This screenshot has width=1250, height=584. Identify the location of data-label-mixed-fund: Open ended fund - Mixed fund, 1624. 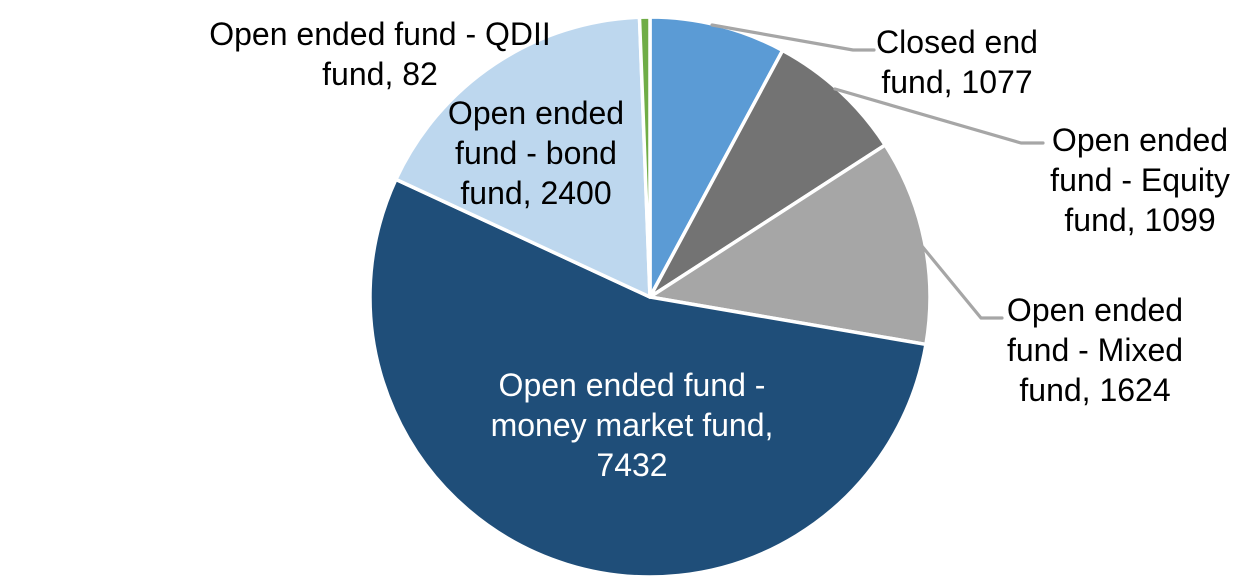
(1095, 350).